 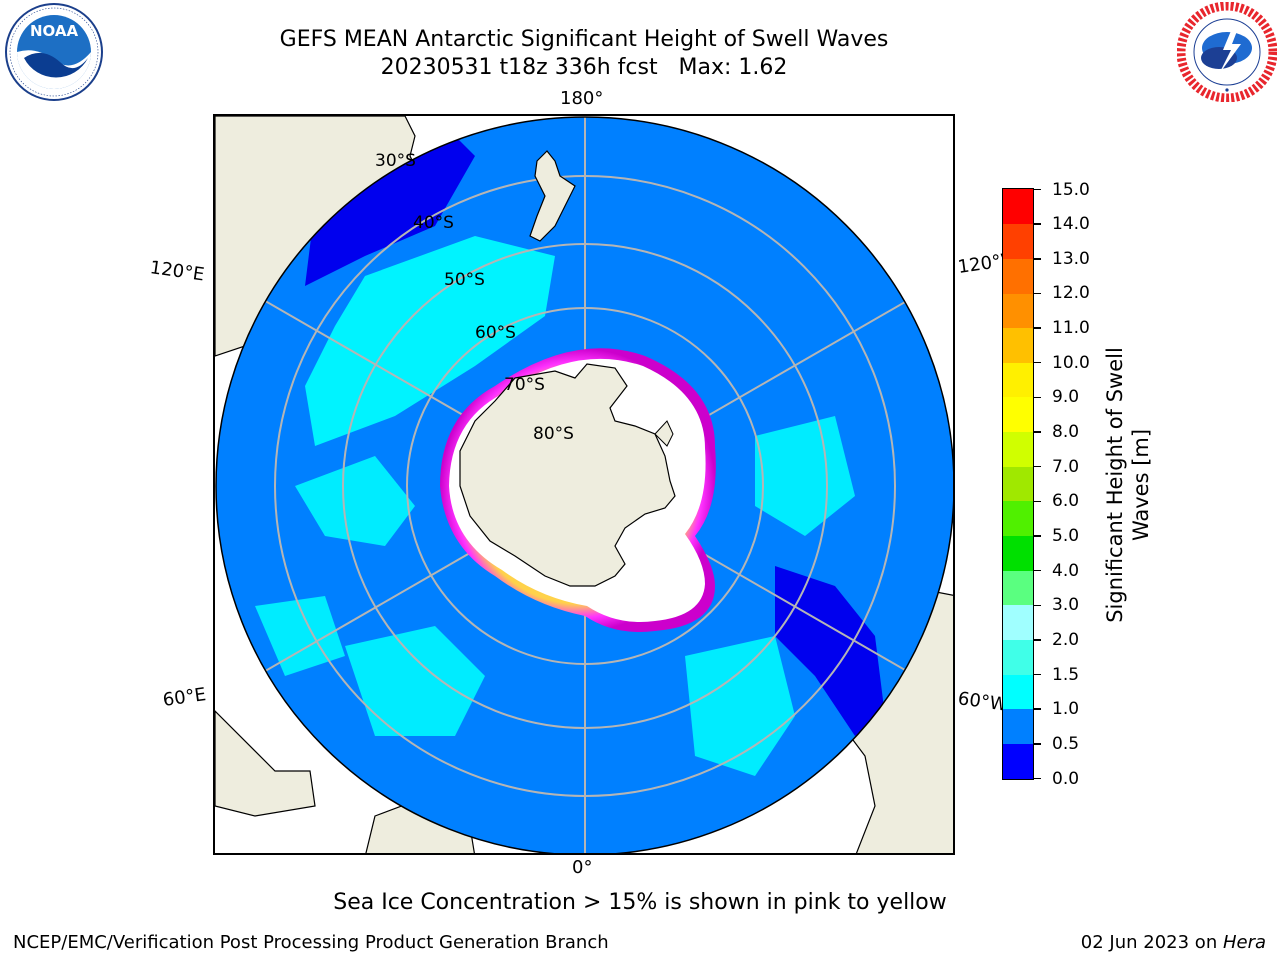 I want to click on colorbar-tick-label: 11.0, so click(x=1071, y=328).